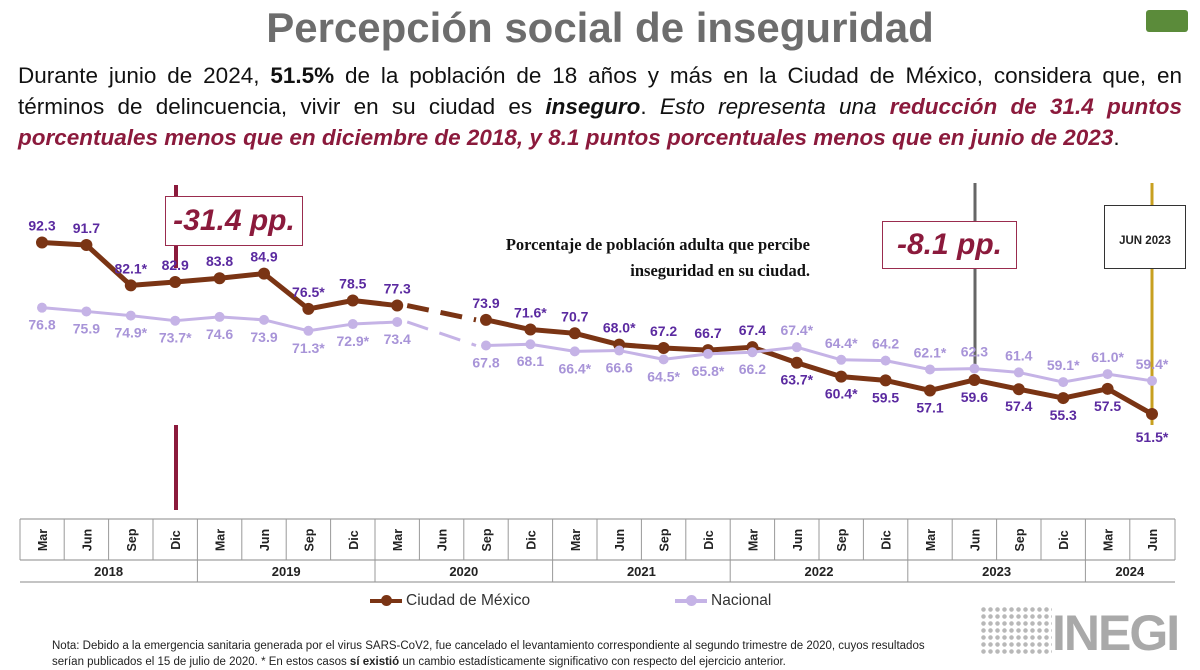 This screenshot has height=670, width=1200. What do you see at coordinates (841, 394) in the screenshot?
I see `data-label-cdmx-18: 60.4*` at bounding box center [841, 394].